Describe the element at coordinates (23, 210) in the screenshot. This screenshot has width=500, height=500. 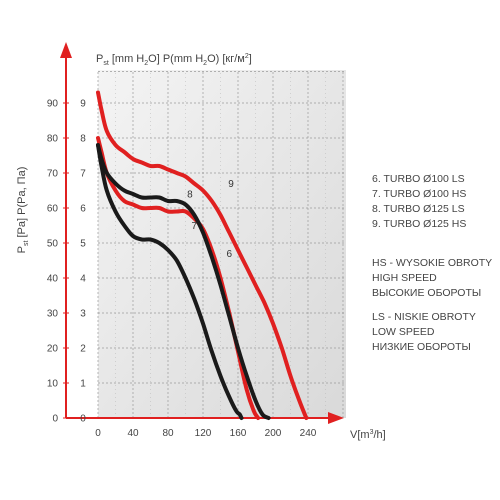
I see `y-axis-label-pa: Pst [Pa] P(Pa, Па)` at that location.